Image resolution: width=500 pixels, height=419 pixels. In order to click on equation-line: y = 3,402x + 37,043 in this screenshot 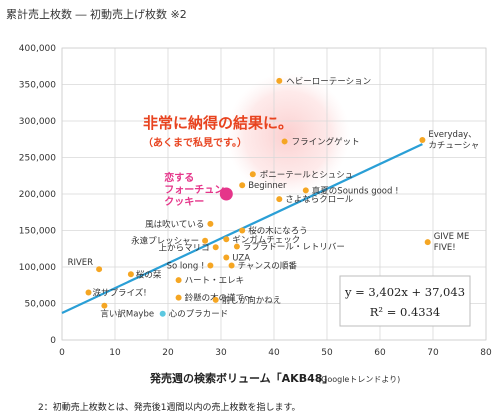, I will do `click(404, 292)`.